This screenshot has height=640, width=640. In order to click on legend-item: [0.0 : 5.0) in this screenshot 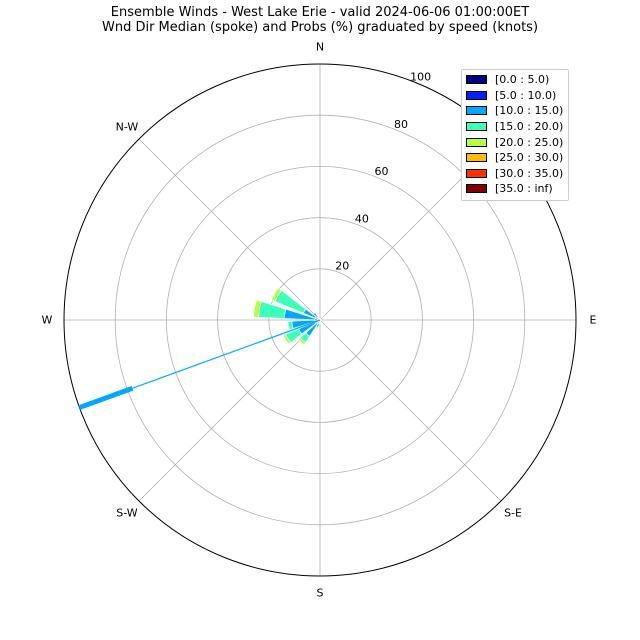, I will do `click(515, 80)`.